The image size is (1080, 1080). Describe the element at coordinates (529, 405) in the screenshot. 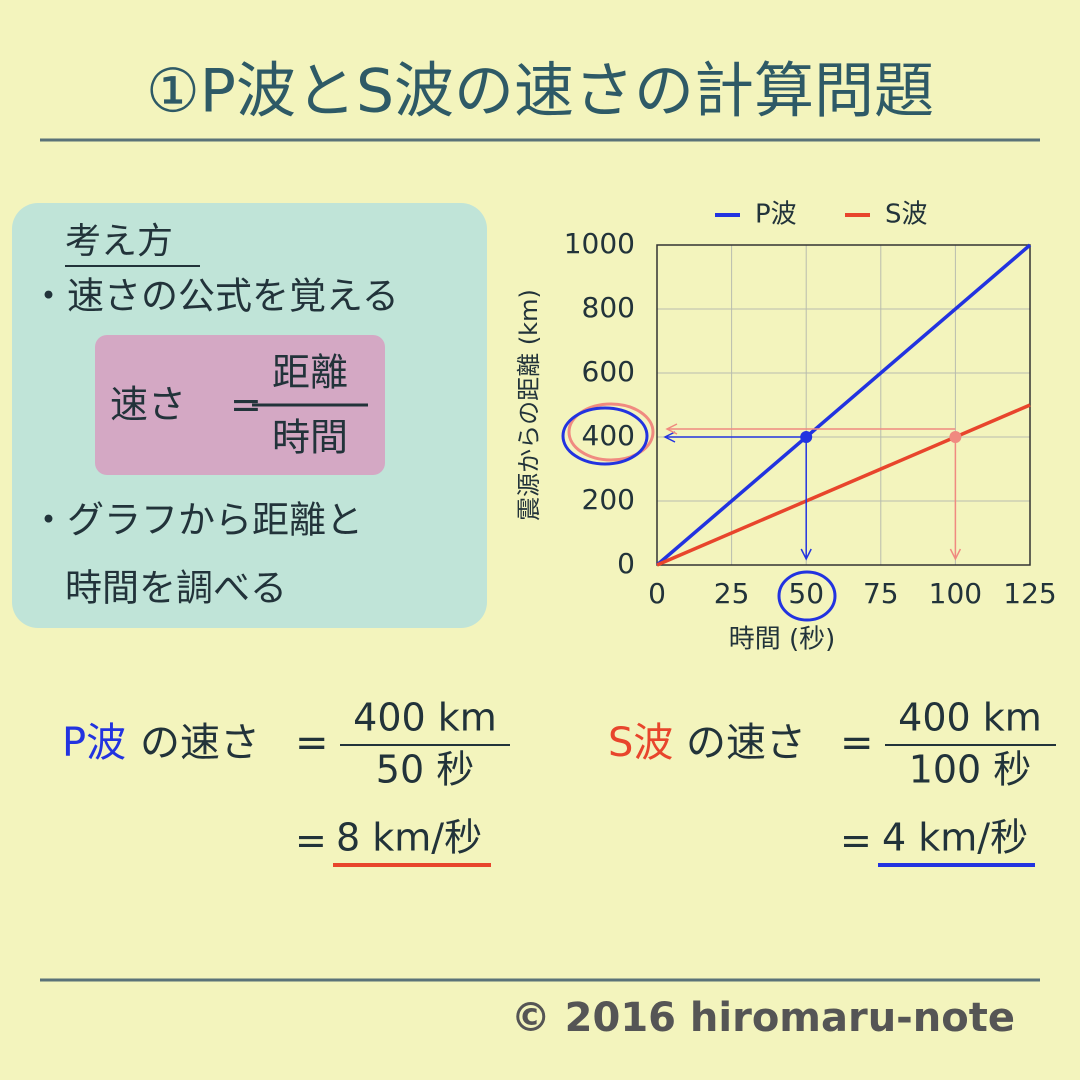

I see `y-axis-label: 震源からの距離 (km)` at that location.